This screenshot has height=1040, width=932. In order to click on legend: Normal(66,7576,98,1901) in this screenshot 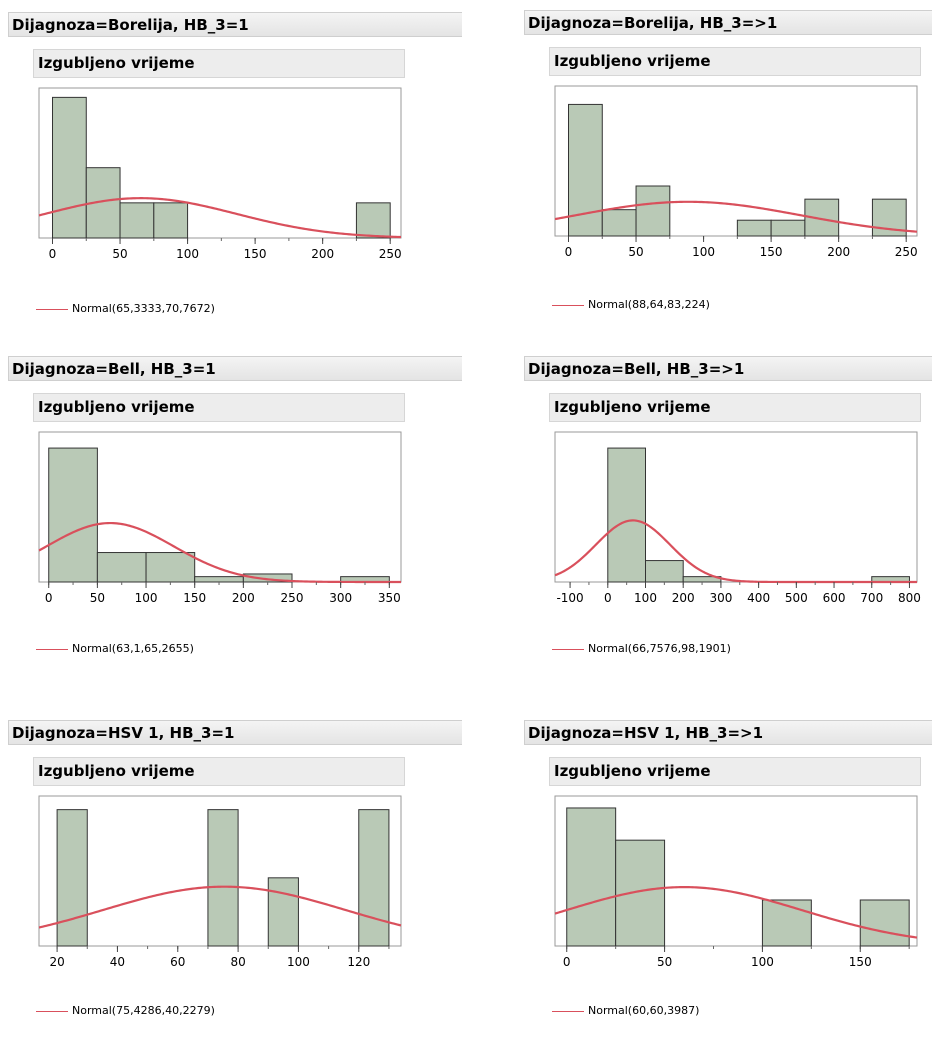, I will do `click(641, 649)`.